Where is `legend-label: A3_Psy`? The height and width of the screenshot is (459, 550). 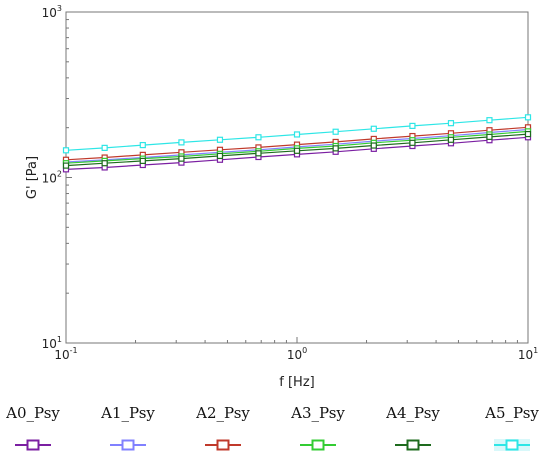 legend-label: A3_Psy is located at coordinates (318, 413).